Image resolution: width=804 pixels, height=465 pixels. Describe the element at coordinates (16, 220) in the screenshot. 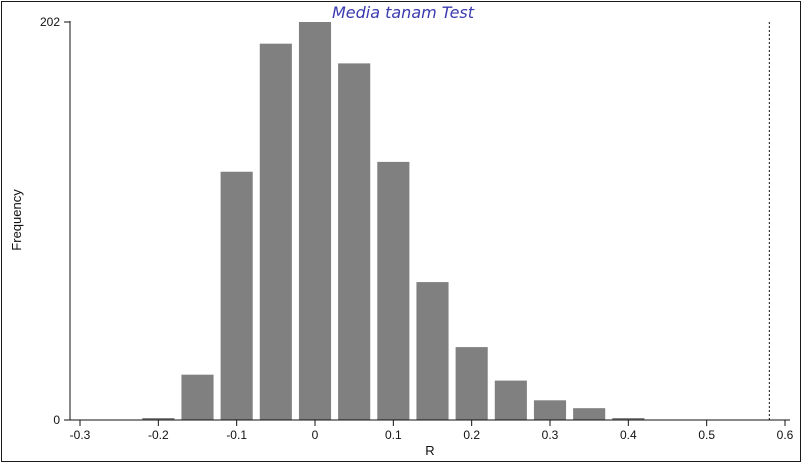

I see `y-axis-label: Frequency` at that location.